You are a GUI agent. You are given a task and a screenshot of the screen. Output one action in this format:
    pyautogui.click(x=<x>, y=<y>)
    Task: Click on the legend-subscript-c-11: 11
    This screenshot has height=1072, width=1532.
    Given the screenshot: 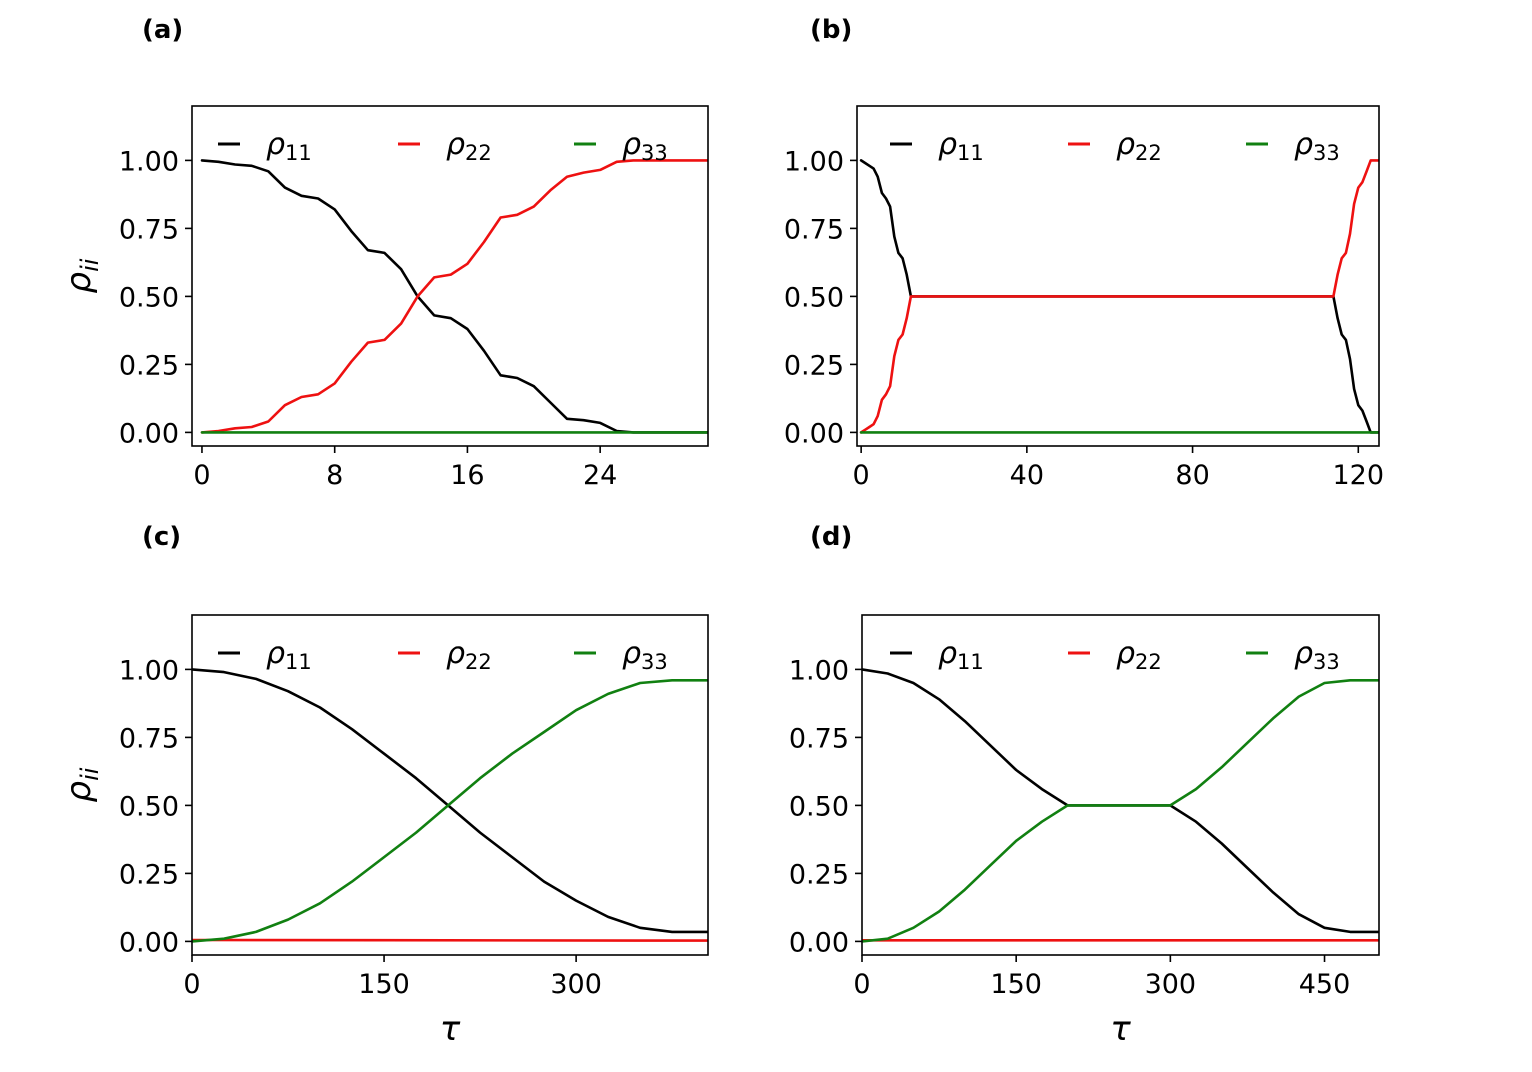 What is the action you would take?
    pyautogui.click(x=298, y=662)
    